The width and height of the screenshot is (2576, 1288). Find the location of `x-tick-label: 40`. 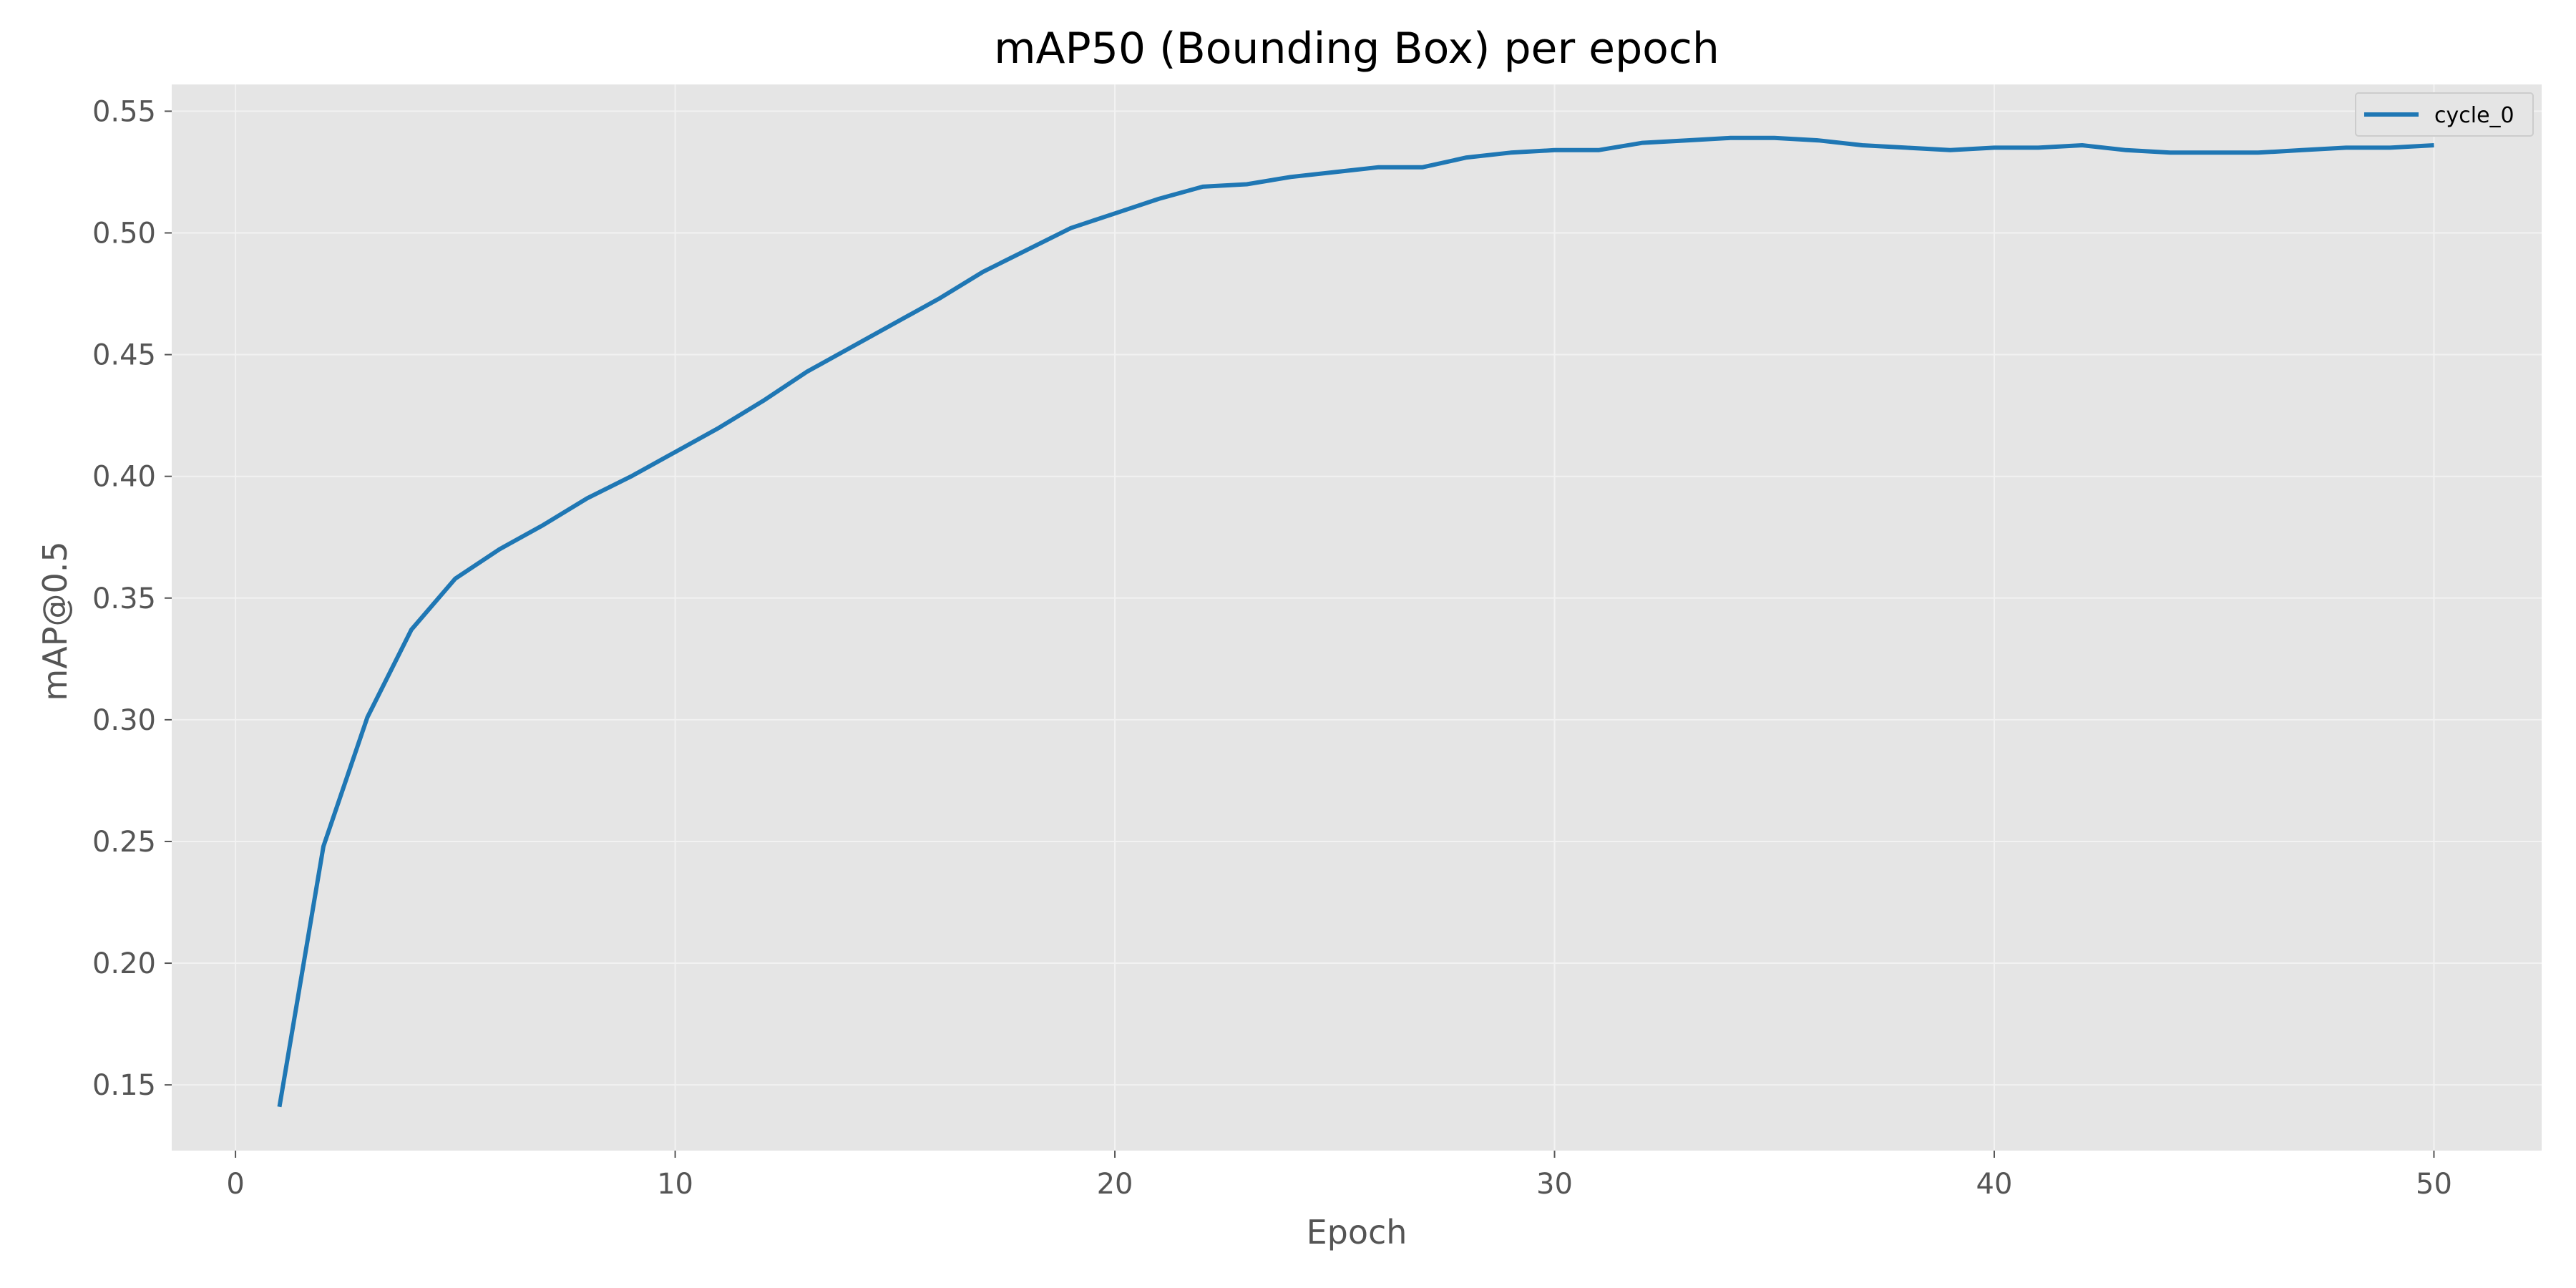

x-tick-label: 40 is located at coordinates (1994, 1184).